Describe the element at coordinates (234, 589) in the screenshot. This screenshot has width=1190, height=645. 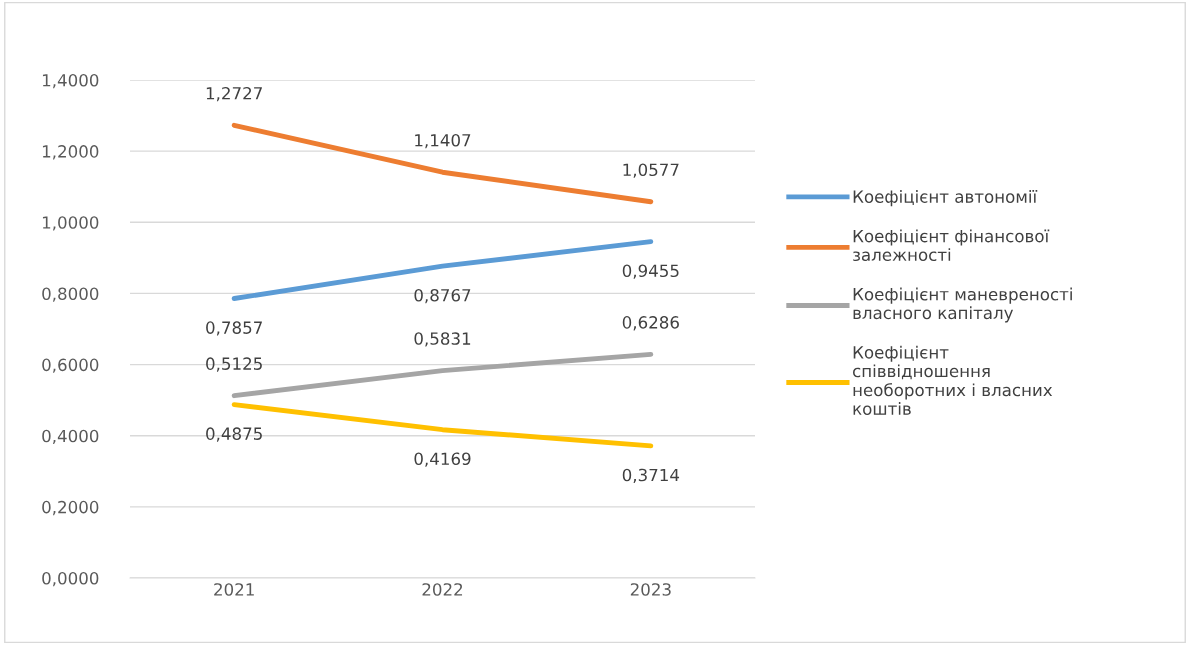
I see `x-tick-label: 2021` at that location.